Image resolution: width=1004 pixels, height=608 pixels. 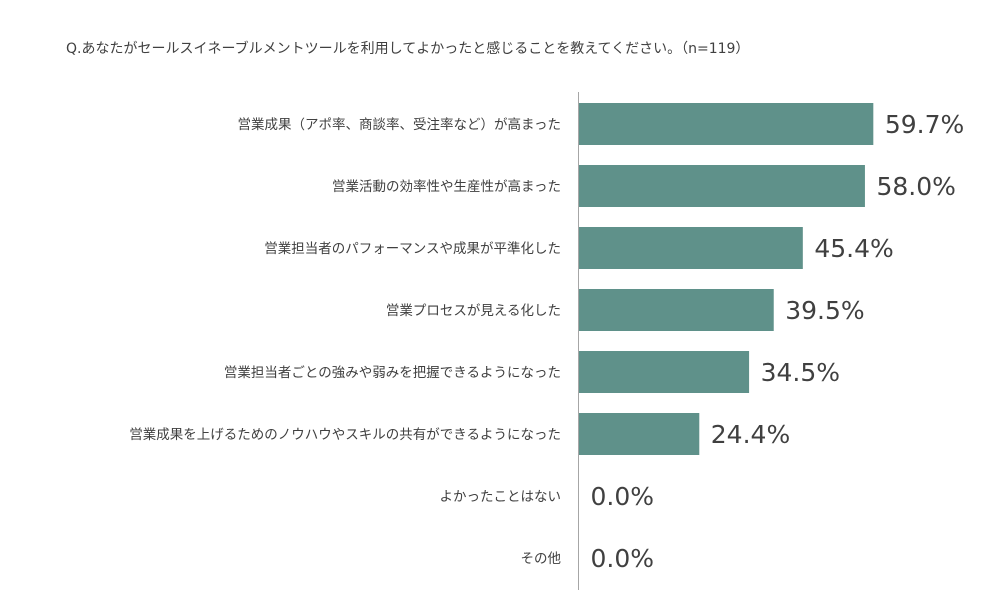 What do you see at coordinates (446, 186) in the screenshot?
I see `category-label: 営業活動の効率性や生産性が高まった` at bounding box center [446, 186].